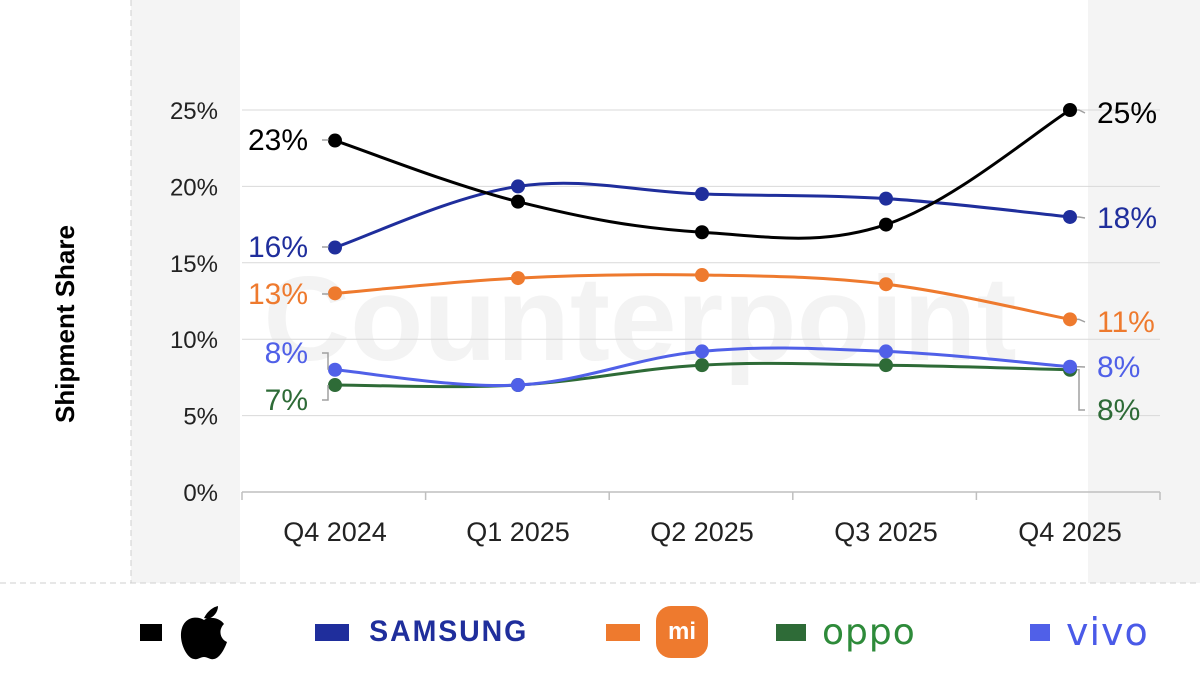 The image size is (1200, 676). I want to click on y-tick-label: 20%, so click(194, 187).